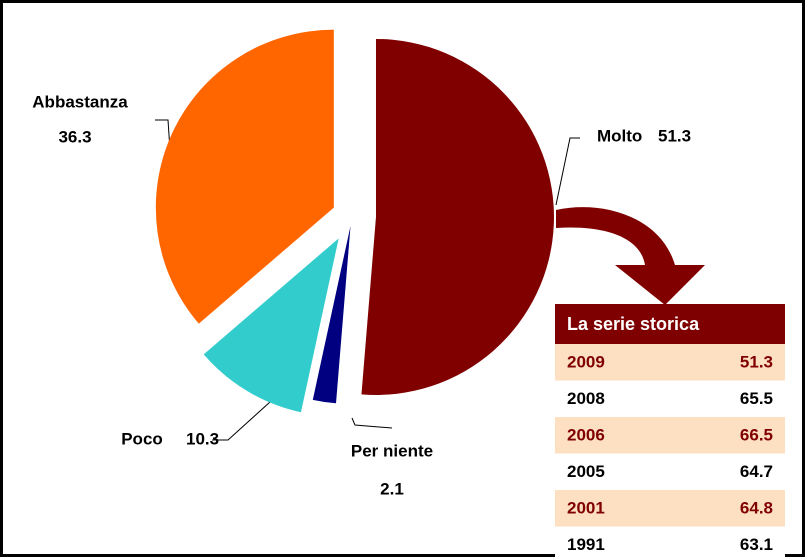 The image size is (805, 557). I want to click on slice-label: Abbastanza, so click(80, 101).